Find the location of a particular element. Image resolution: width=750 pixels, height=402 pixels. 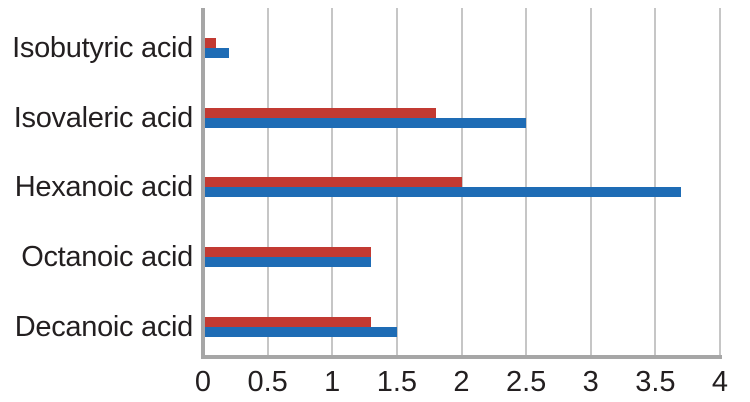

x-tick-label: 1.5 is located at coordinates (397, 382).